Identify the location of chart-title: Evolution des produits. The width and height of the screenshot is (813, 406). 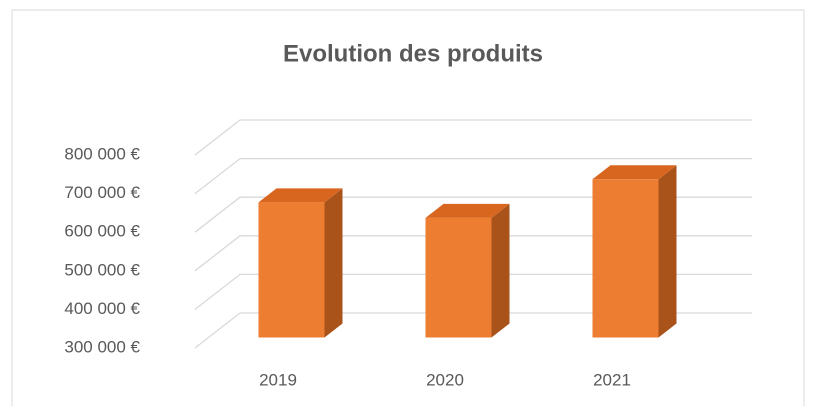
(413, 53).